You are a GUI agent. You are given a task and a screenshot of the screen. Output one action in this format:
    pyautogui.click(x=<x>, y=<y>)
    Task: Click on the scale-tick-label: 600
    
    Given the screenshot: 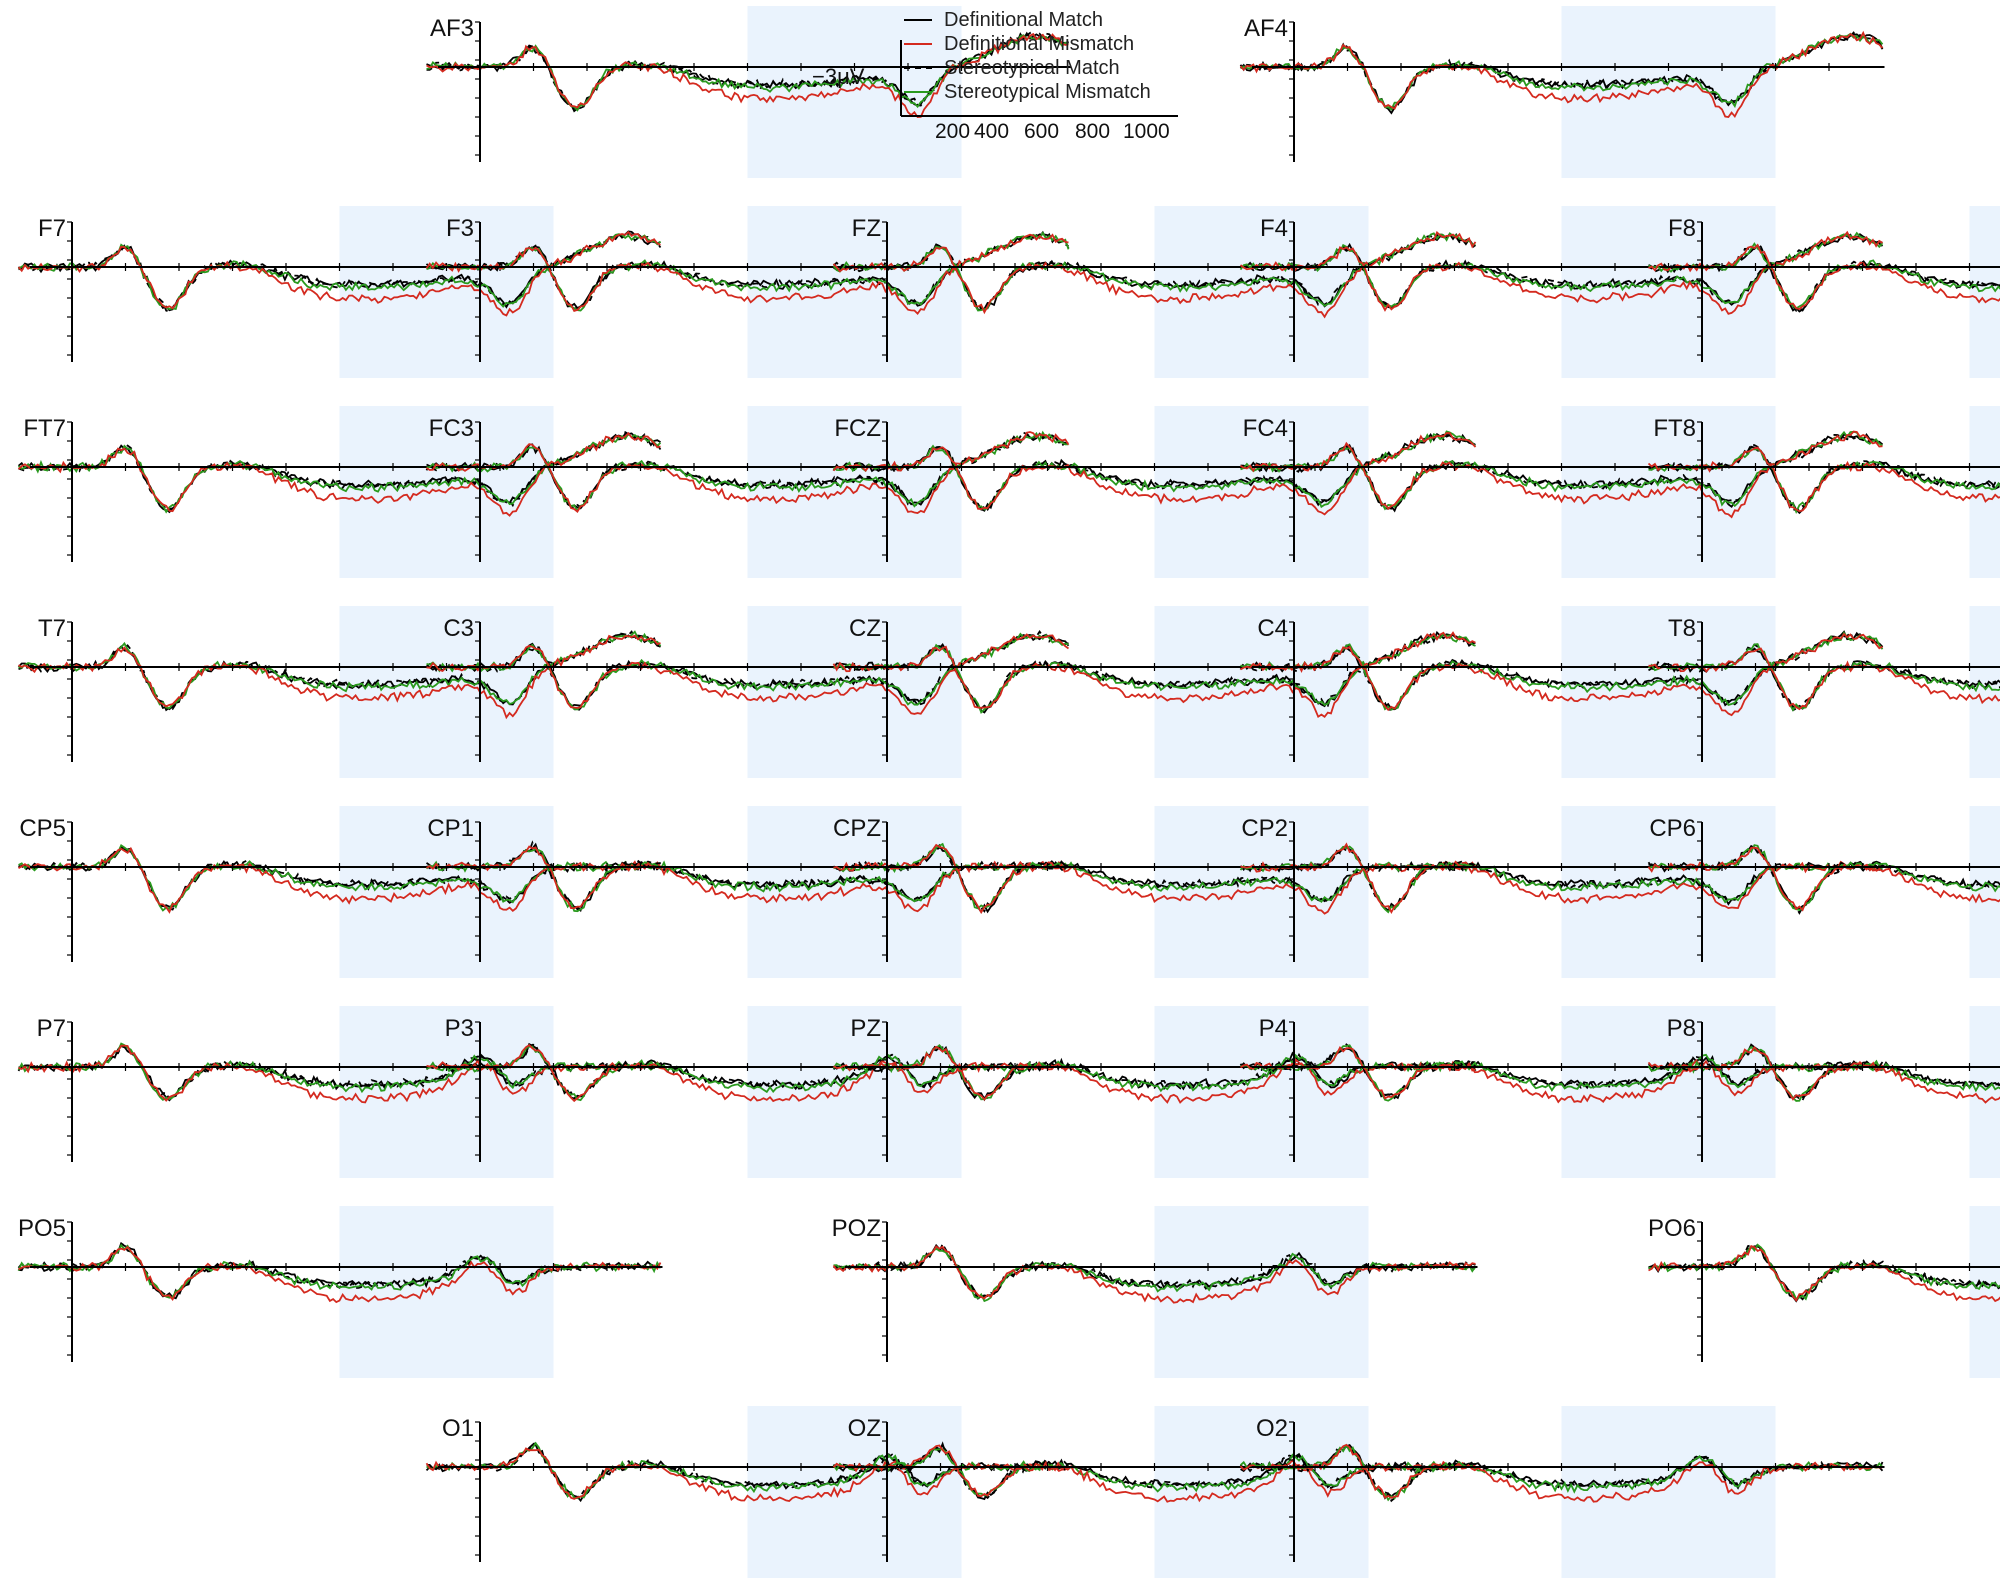 What is the action you would take?
    pyautogui.click(x=1041, y=132)
    